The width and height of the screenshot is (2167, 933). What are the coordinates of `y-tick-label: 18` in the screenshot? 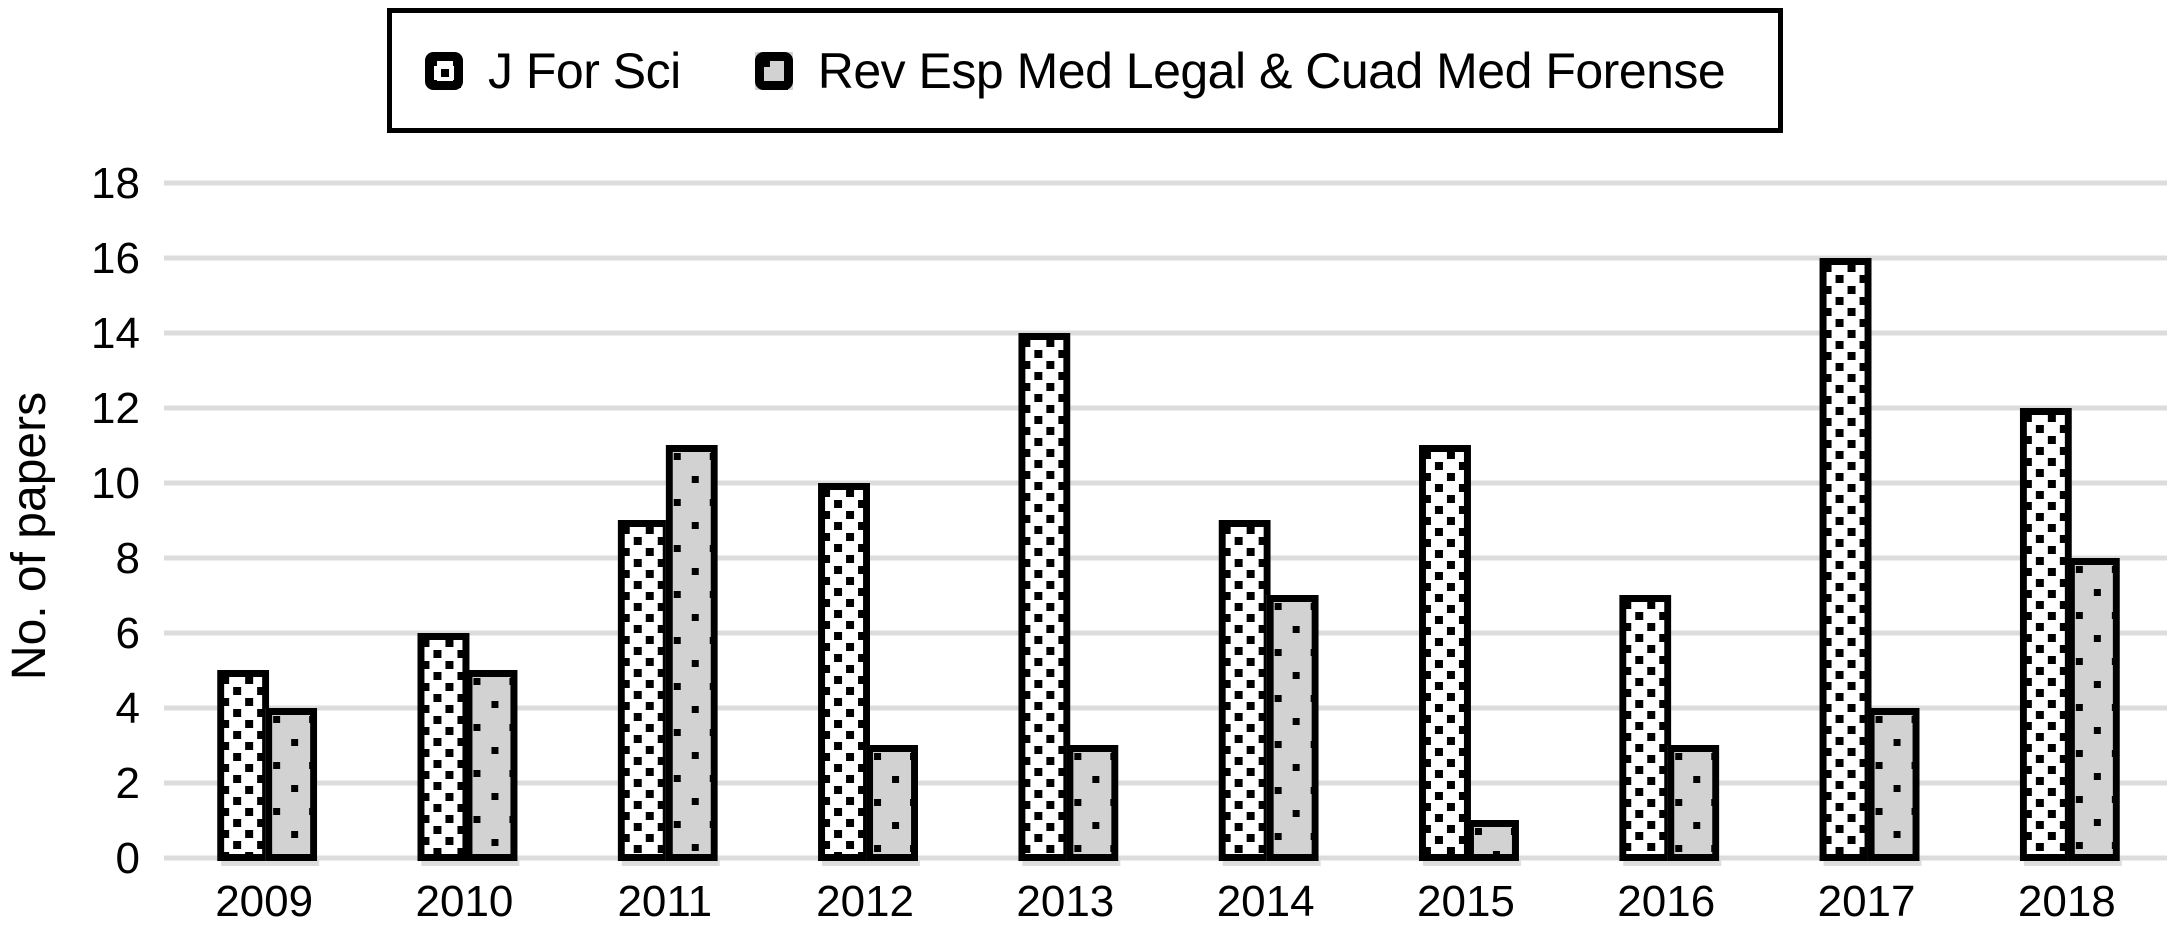 It's located at (115, 183).